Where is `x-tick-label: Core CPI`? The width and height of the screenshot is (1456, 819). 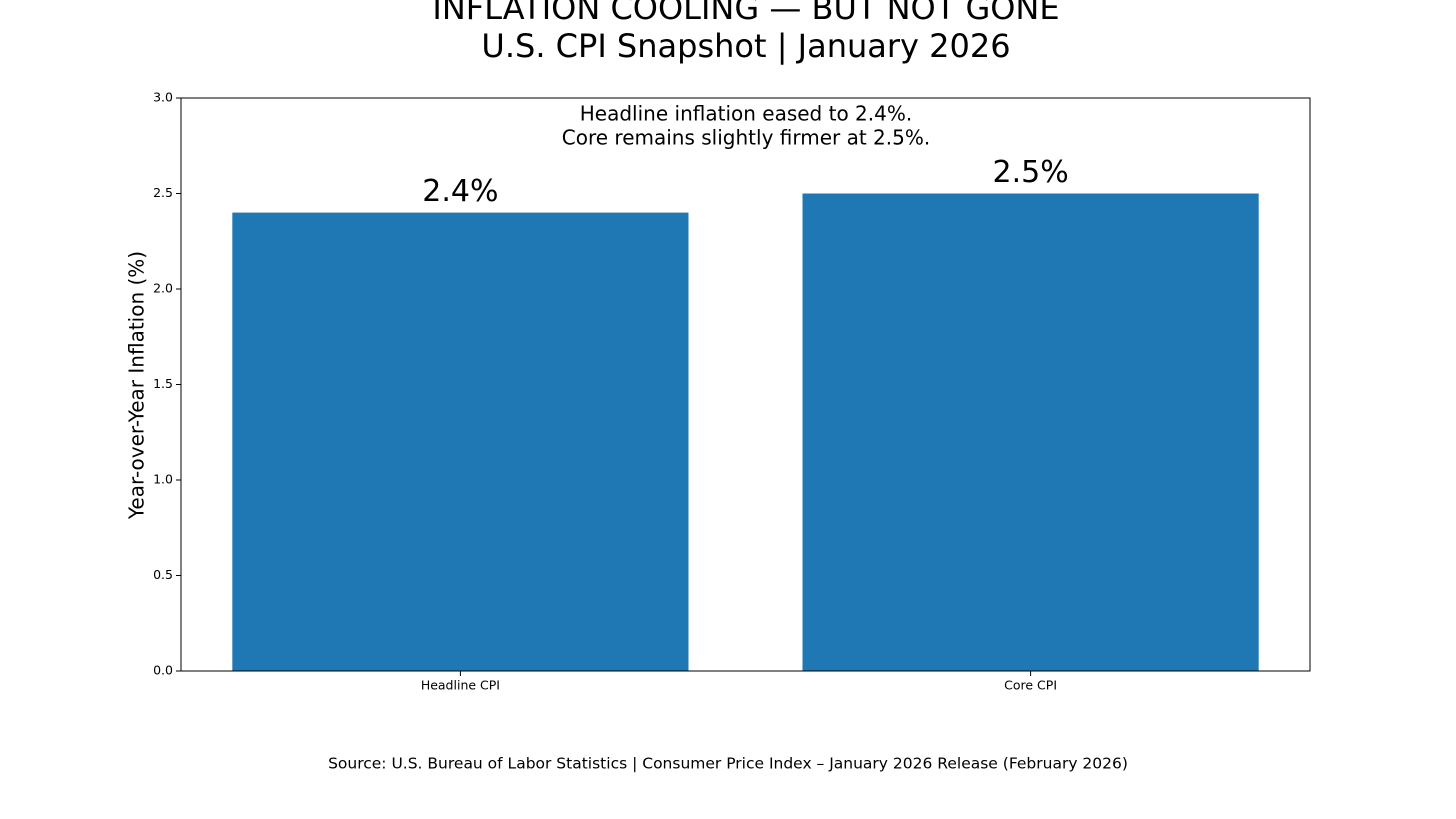 x-tick-label: Core CPI is located at coordinates (1030, 685).